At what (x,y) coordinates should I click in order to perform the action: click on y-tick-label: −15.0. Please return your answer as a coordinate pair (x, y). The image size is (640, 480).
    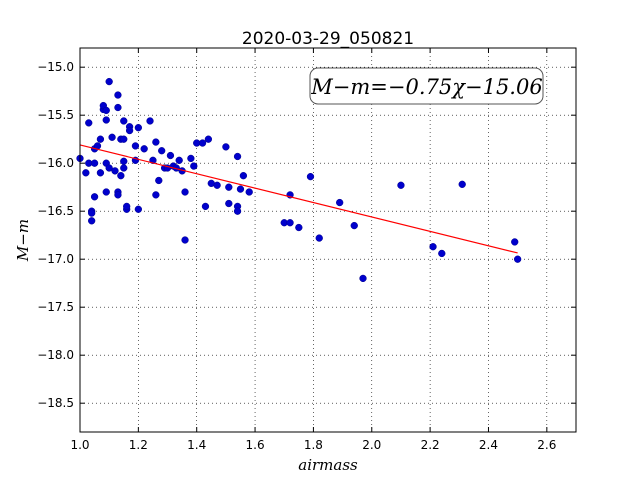
    Looking at the image, I should click on (55, 67).